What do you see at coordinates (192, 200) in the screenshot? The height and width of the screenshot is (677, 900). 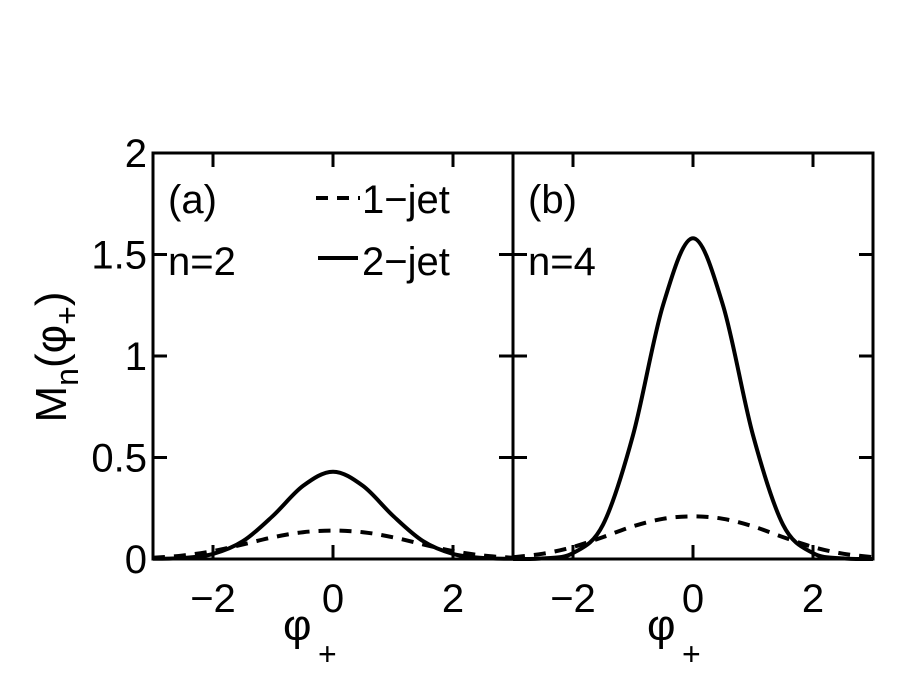 I see `panel-a-label: (a)` at bounding box center [192, 200].